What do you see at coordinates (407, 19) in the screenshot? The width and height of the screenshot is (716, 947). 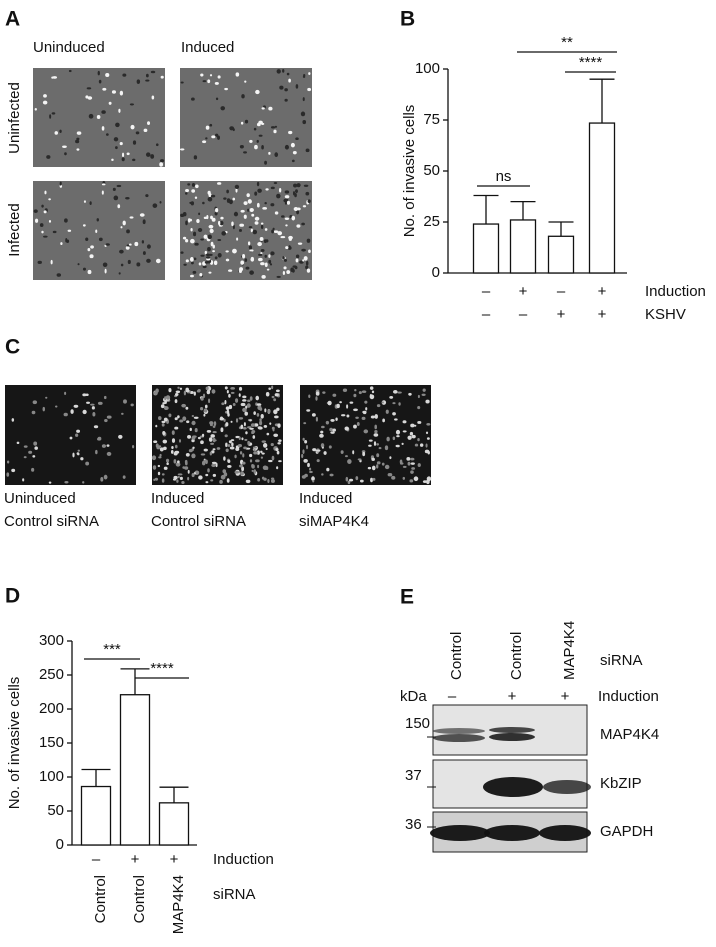 I see `panel-label: B` at bounding box center [407, 19].